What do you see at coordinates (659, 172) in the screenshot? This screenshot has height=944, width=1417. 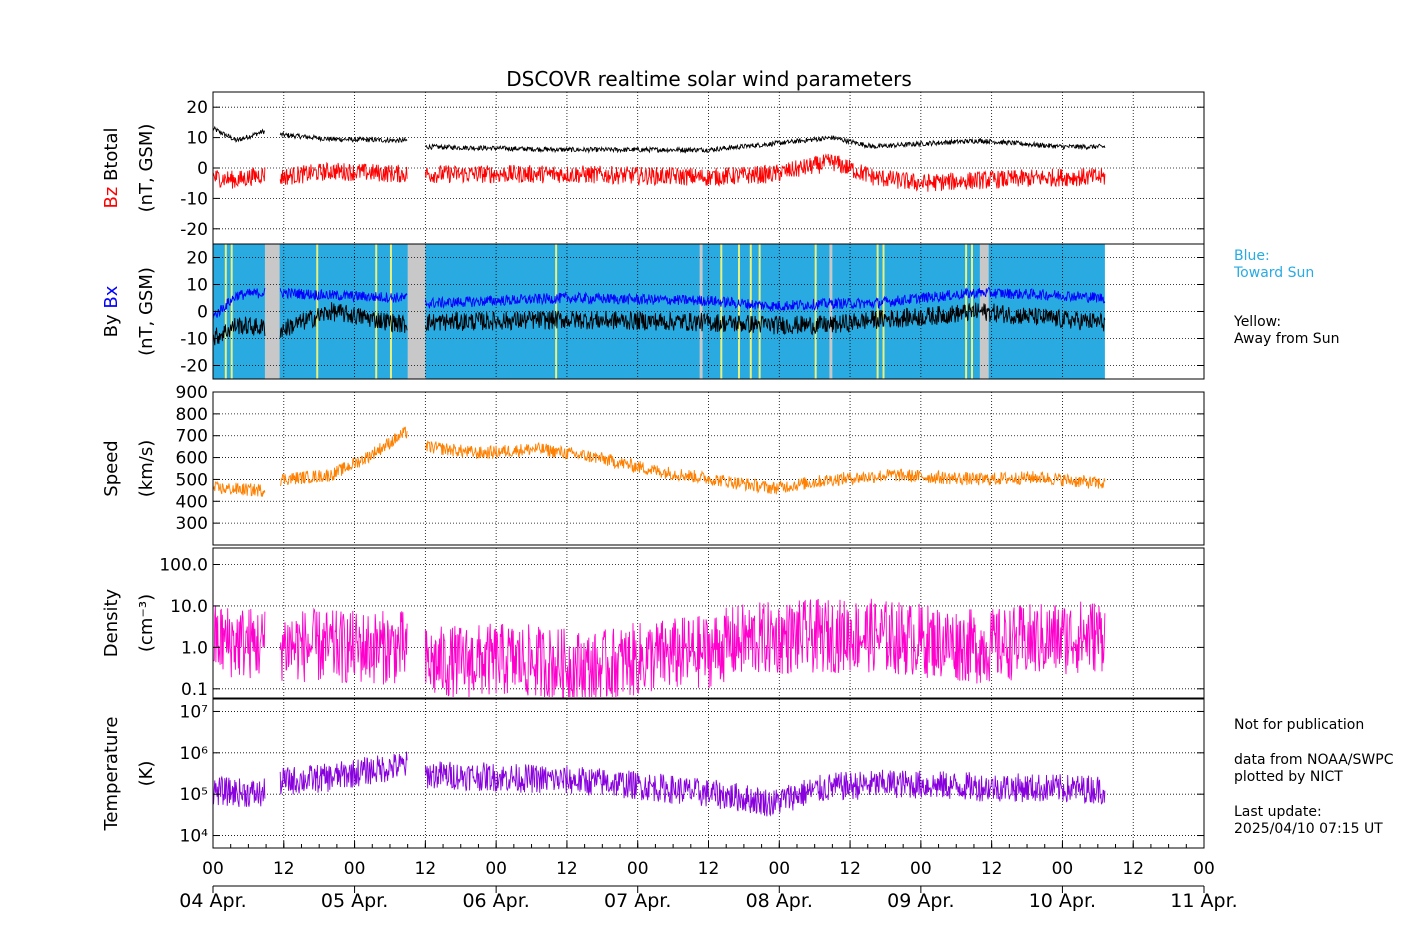 I see `series-line-bz` at bounding box center [659, 172].